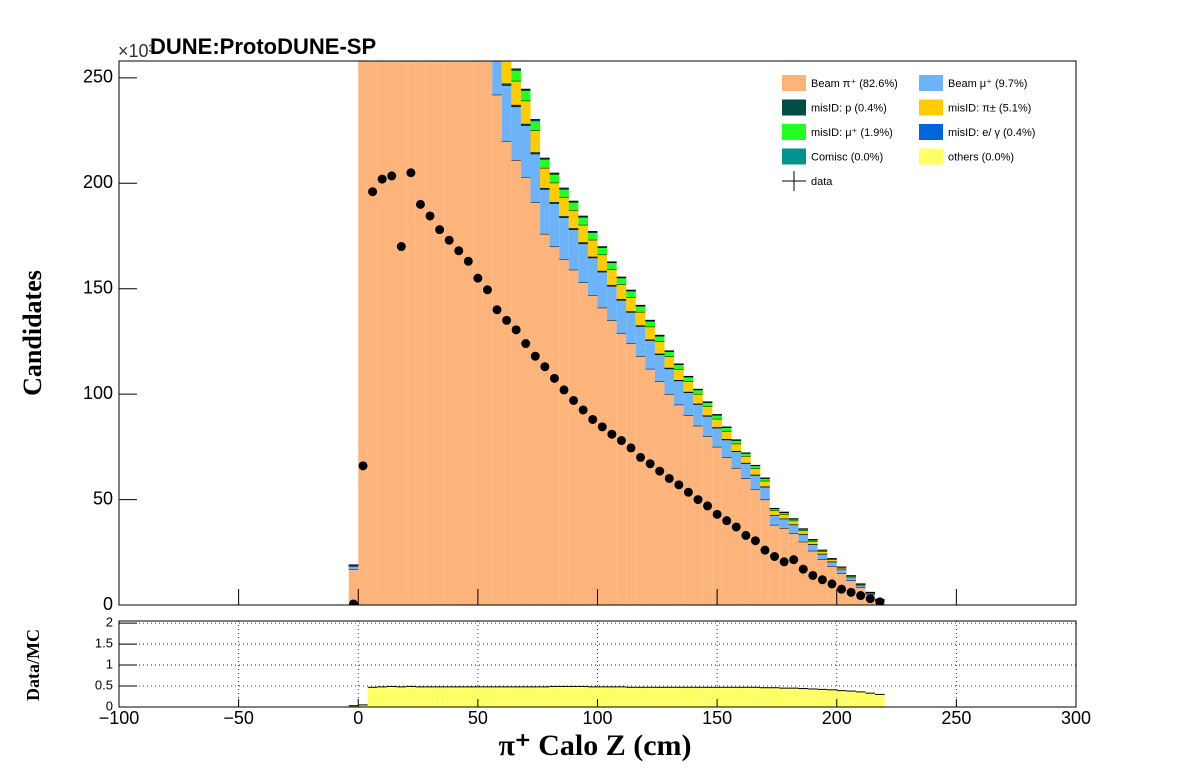 The height and width of the screenshot is (772, 1196). What do you see at coordinates (854, 84) in the screenshot?
I see `legend-label: Beam π⁺ (82.6%)` at bounding box center [854, 84].